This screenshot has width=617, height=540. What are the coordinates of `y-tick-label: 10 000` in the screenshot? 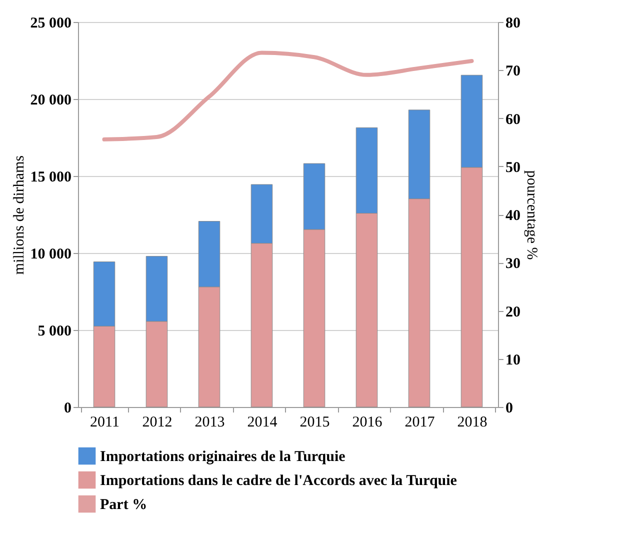 It's located at (51, 254).